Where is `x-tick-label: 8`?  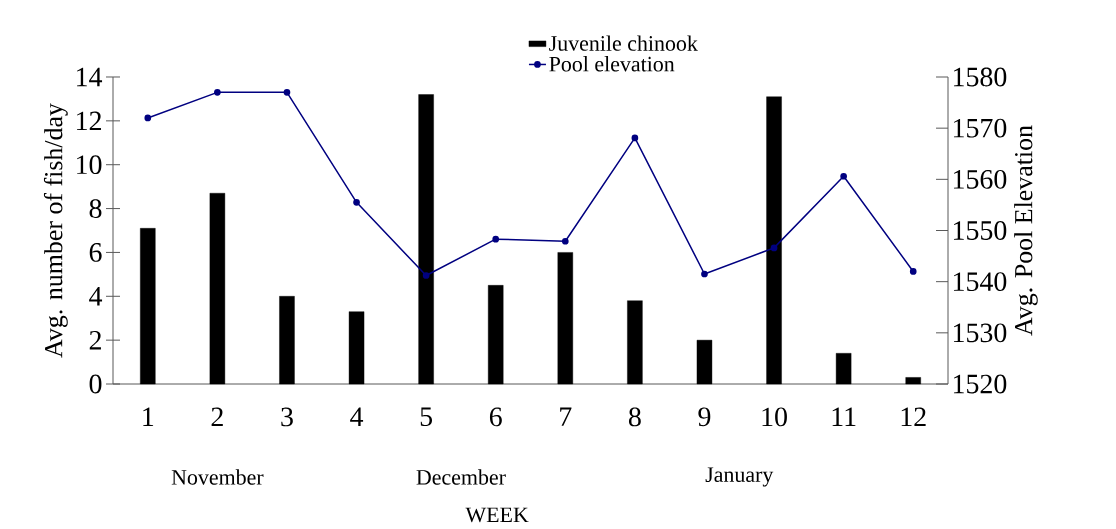 x-tick-label: 8 is located at coordinates (634, 417).